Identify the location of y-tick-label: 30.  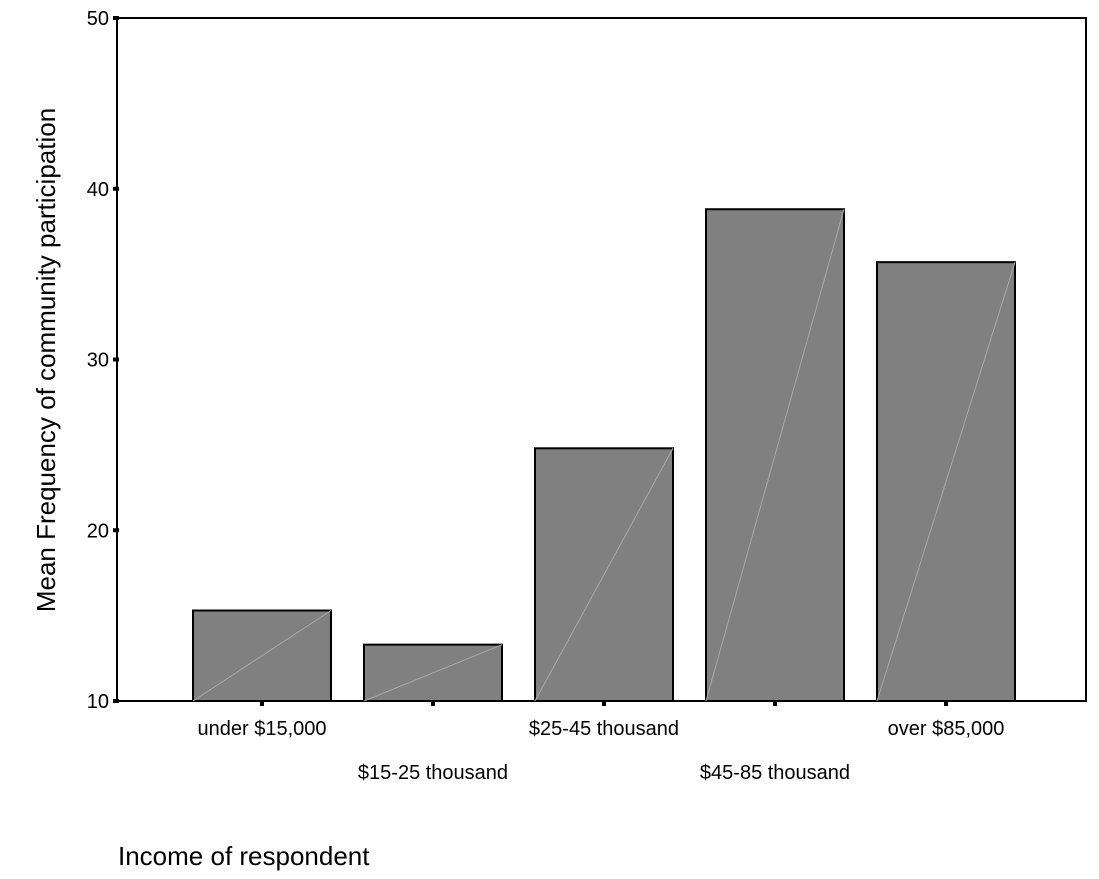
(98, 361).